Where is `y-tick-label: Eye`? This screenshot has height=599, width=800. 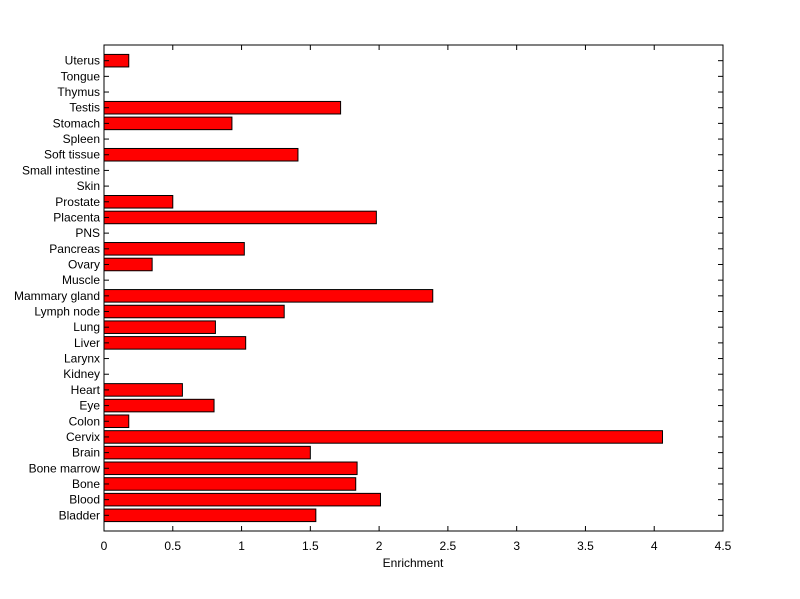
y-tick-label: Eye is located at coordinates (89, 406).